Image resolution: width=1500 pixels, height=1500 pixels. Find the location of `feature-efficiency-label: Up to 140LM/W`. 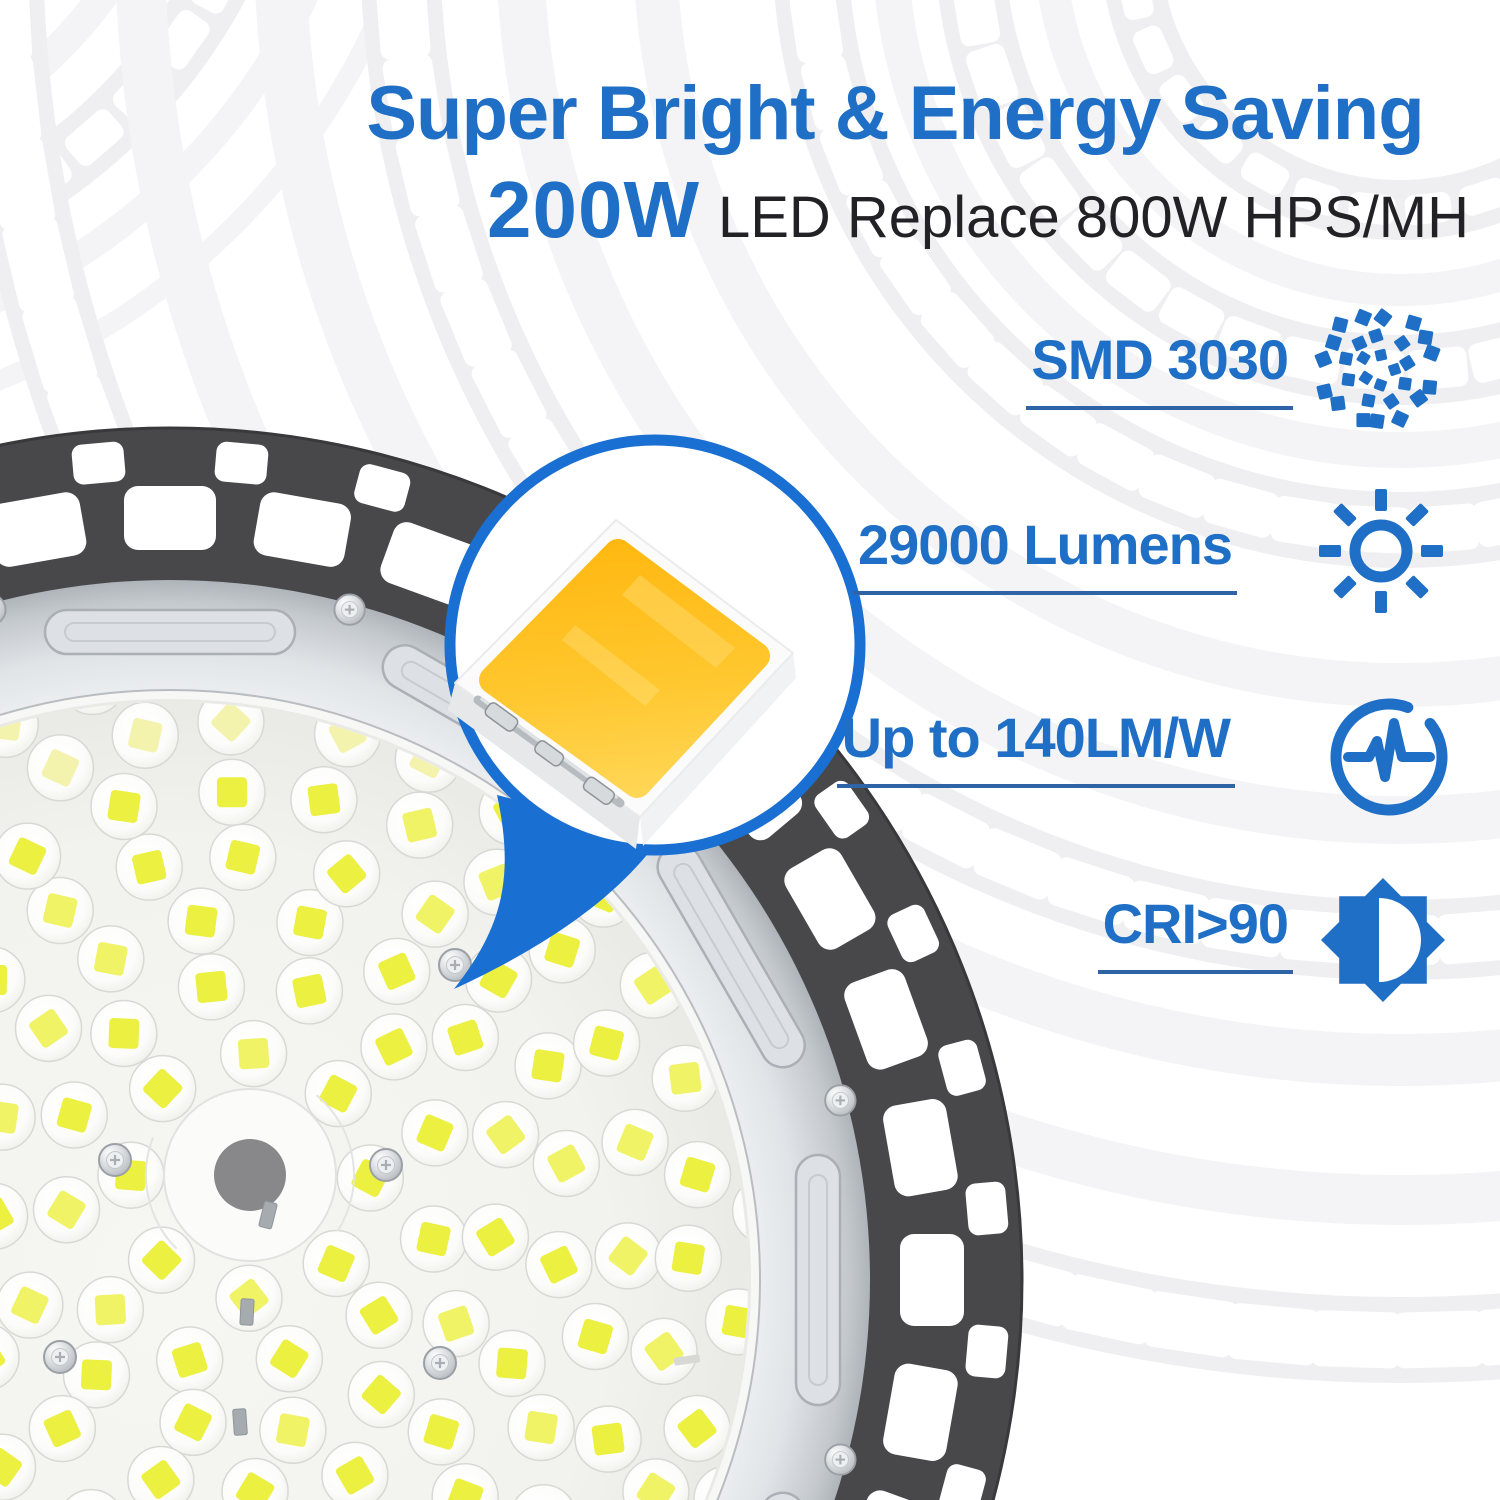

feature-efficiency-label: Up to 140LM/W is located at coordinates (1035, 746).